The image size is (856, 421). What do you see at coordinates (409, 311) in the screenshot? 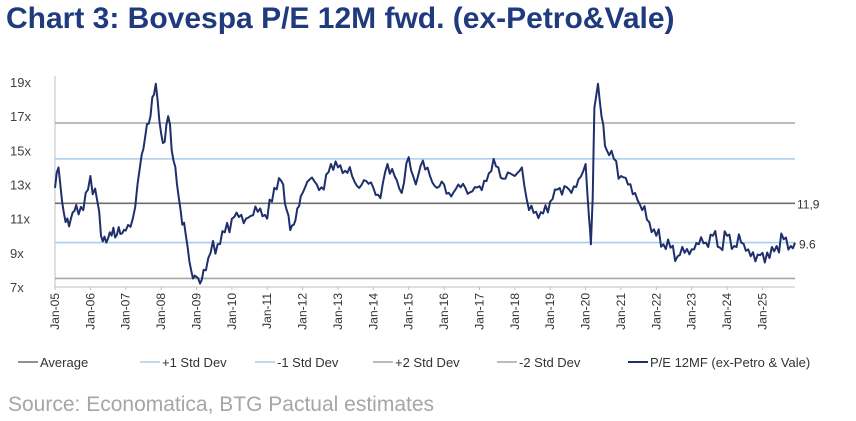
I see `x-tick-label: Jan-15` at bounding box center [409, 311].